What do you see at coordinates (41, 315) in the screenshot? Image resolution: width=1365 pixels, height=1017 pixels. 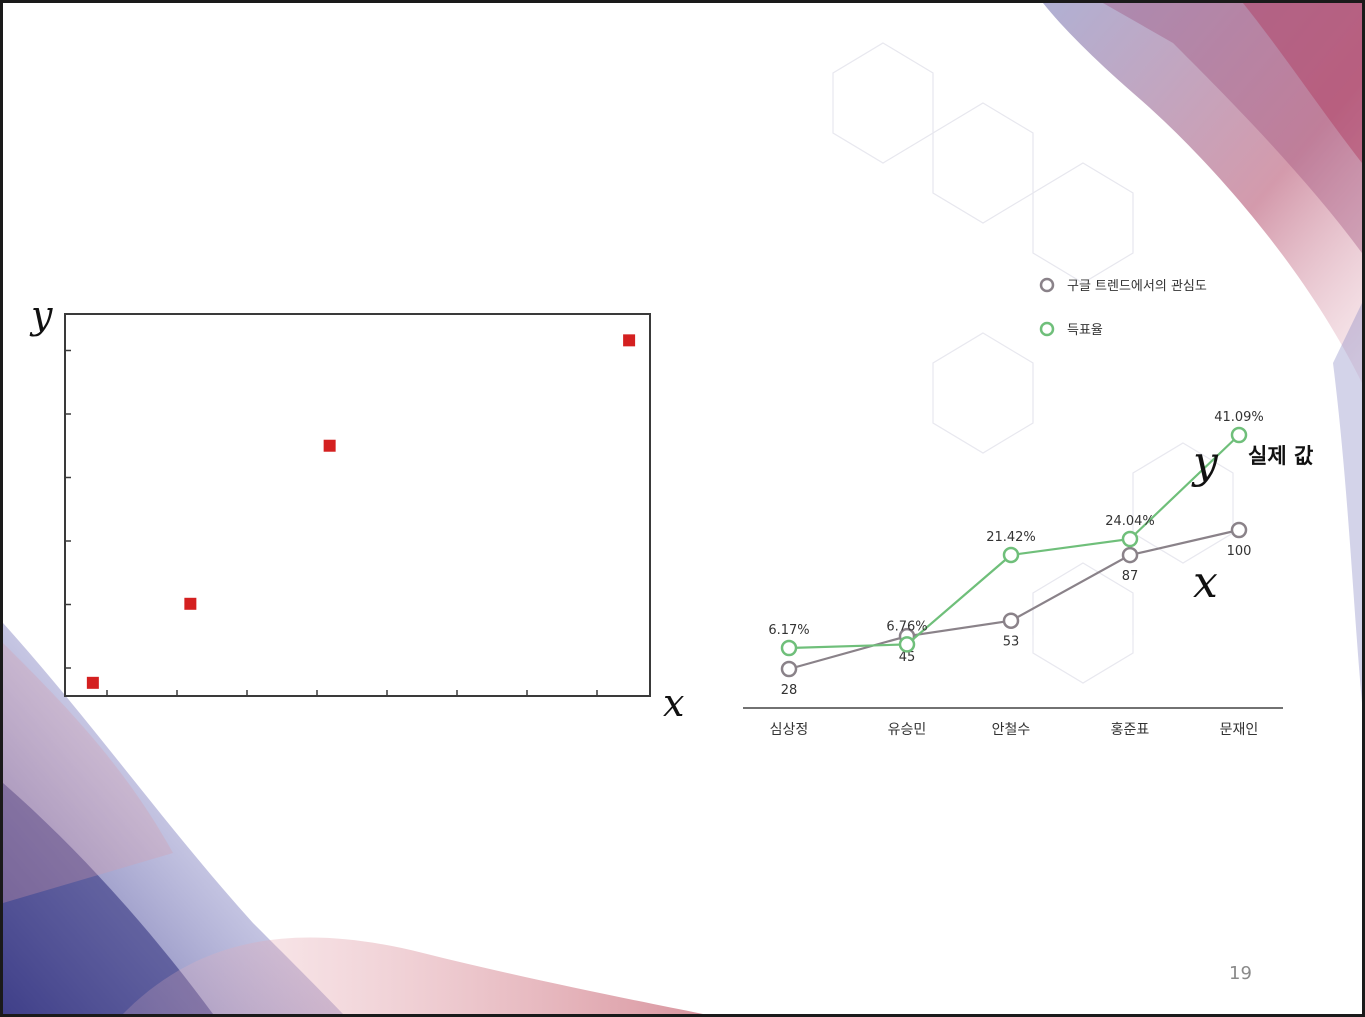 I see `scatter-y-axis-label: y` at bounding box center [41, 315].